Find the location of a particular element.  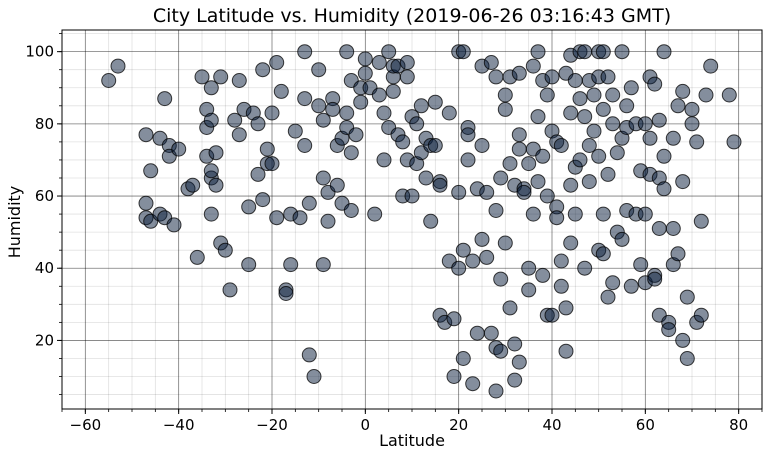

x-tick-label: −40 is located at coordinates (179, 425).